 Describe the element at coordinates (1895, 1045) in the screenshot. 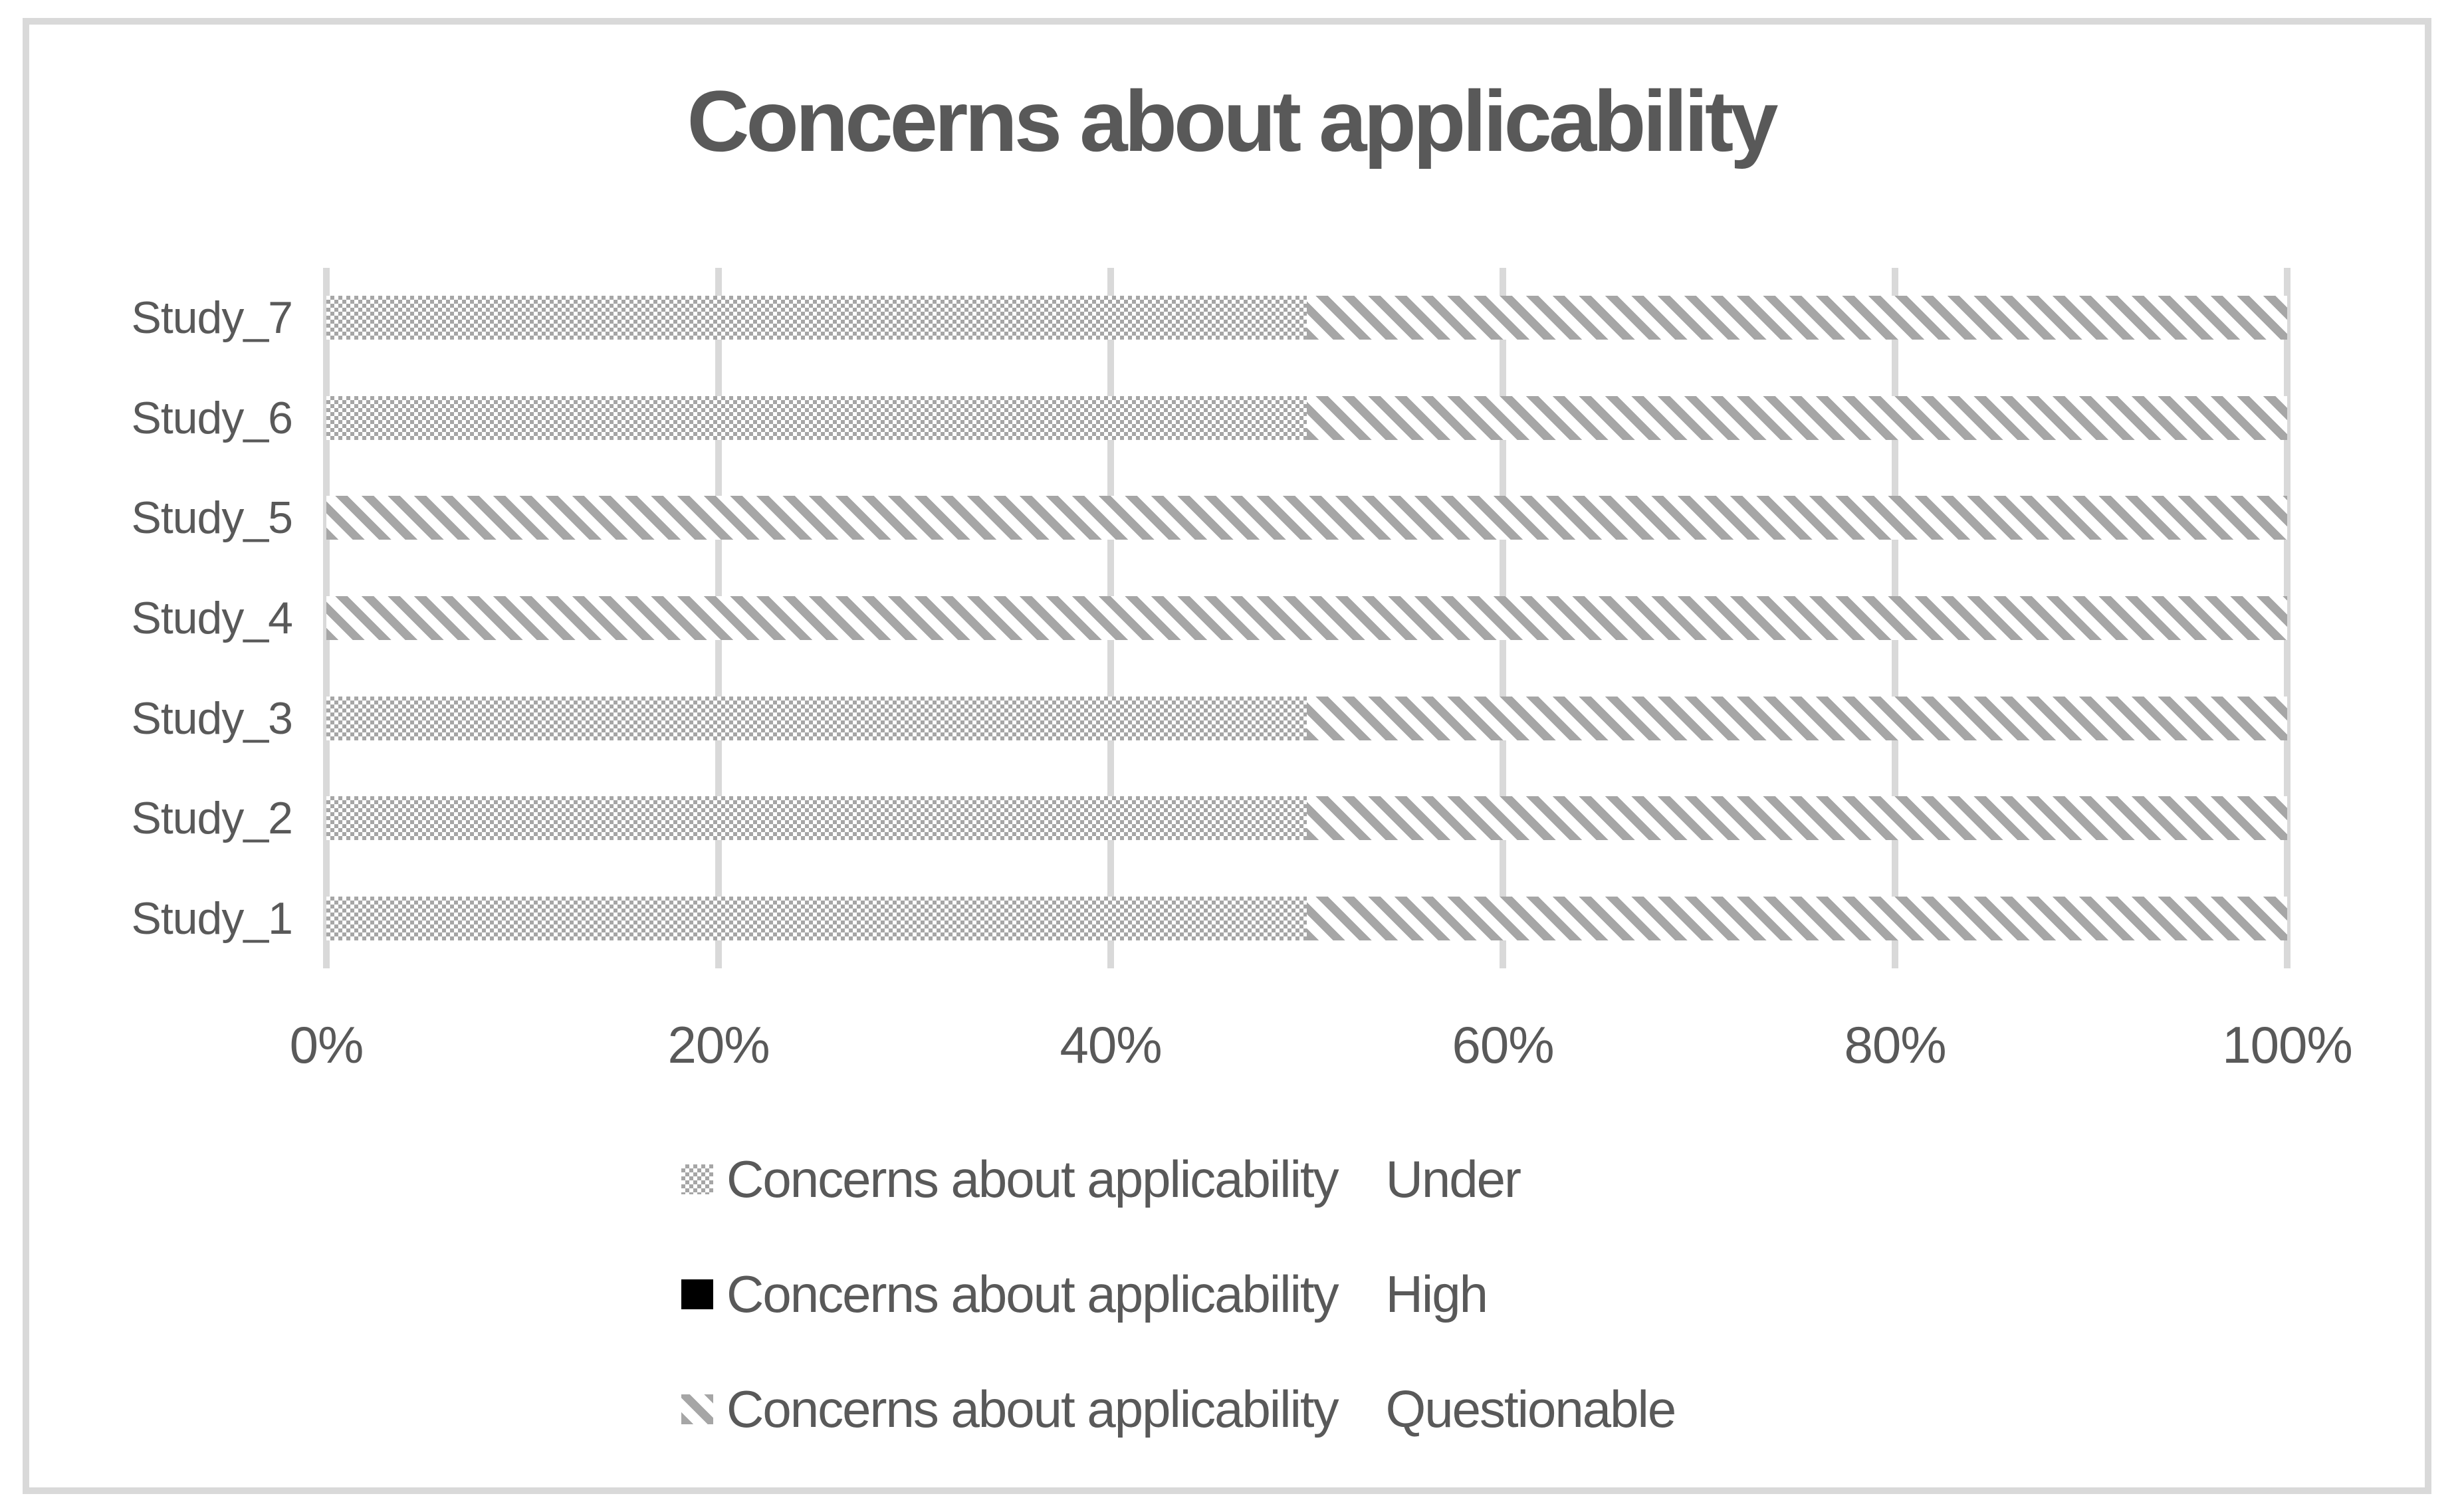

I see `x-axis-tick-label: 80%` at that location.